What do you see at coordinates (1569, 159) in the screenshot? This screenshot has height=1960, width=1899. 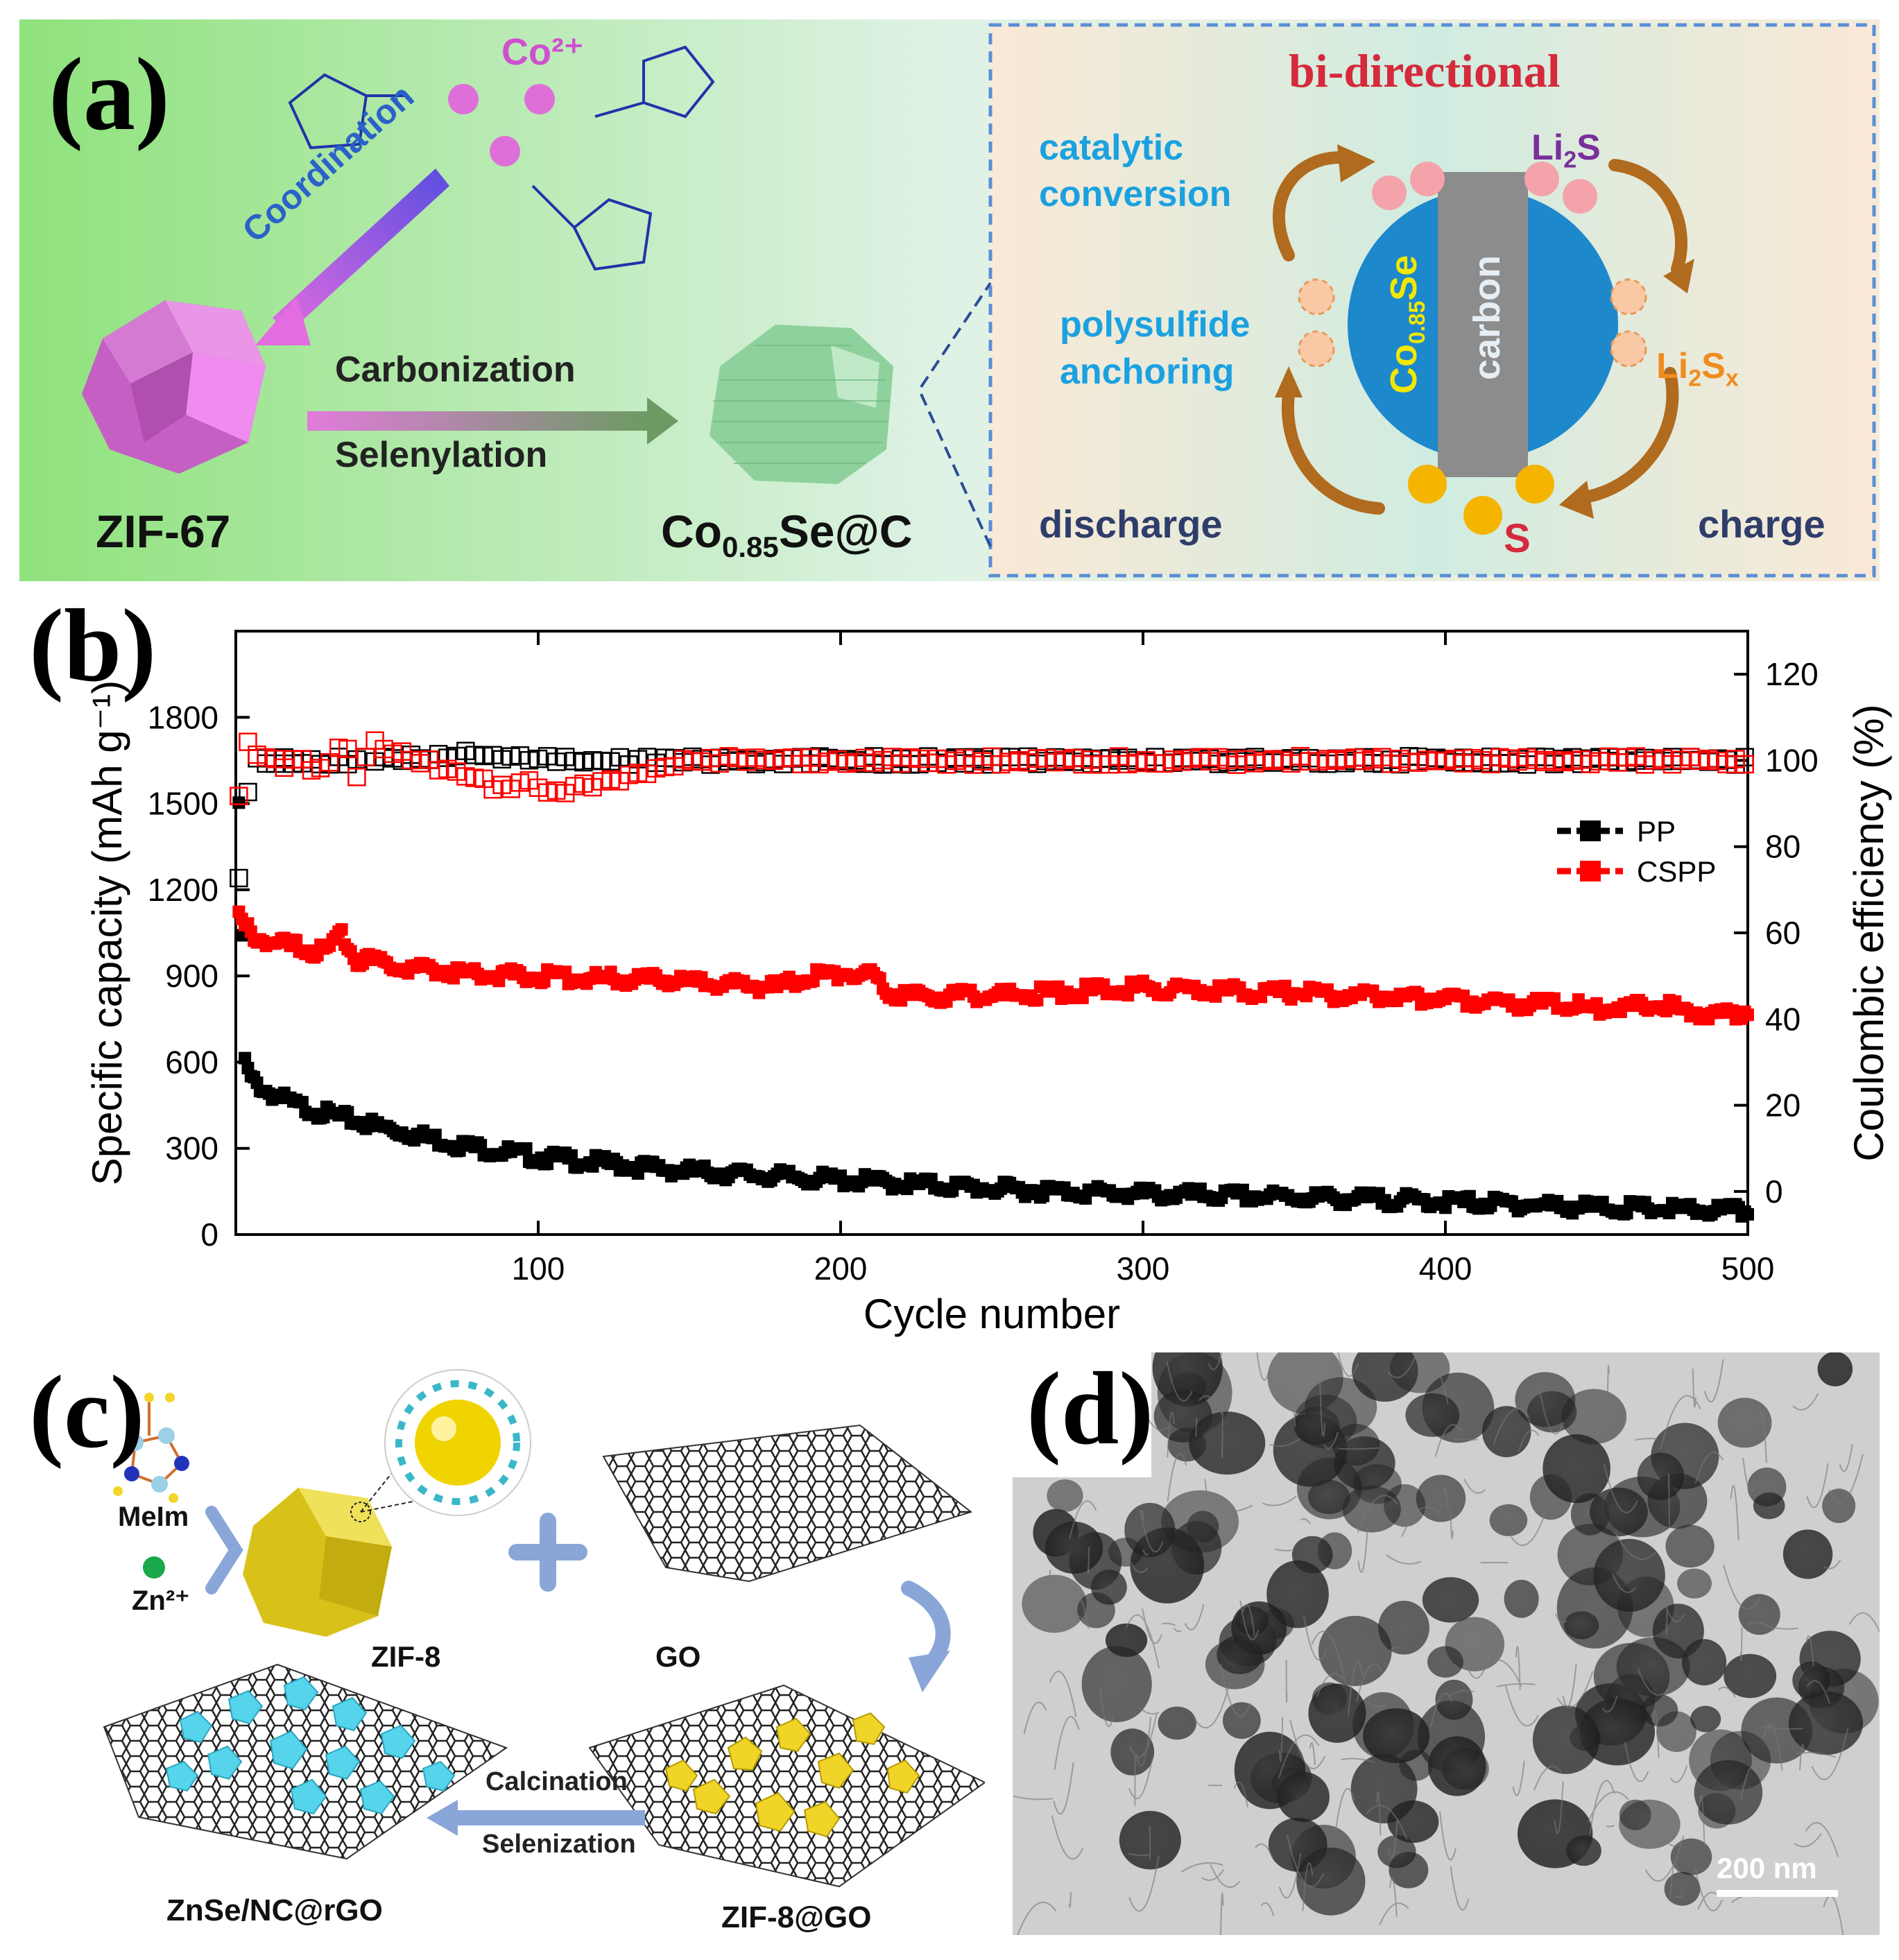 I see `li2s-sub: 2` at bounding box center [1569, 159].